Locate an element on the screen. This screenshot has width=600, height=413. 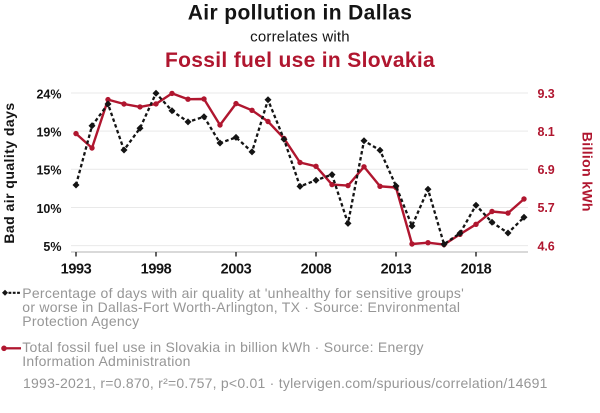
svg-text: 6.9 is located at coordinates (546, 170).